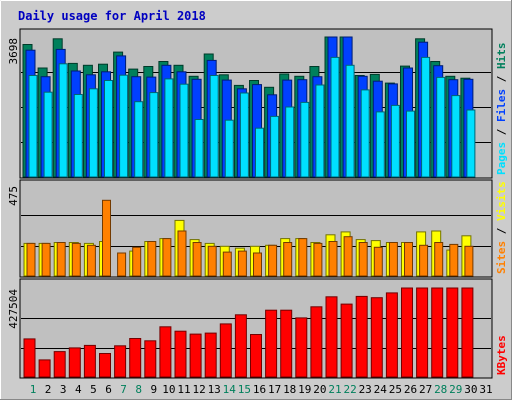 Image resolution: width=512 pixels, height=400 pixels. What do you see at coordinates (244, 389) in the screenshot?
I see `x-tick-label-day-15: 15` at bounding box center [244, 389].